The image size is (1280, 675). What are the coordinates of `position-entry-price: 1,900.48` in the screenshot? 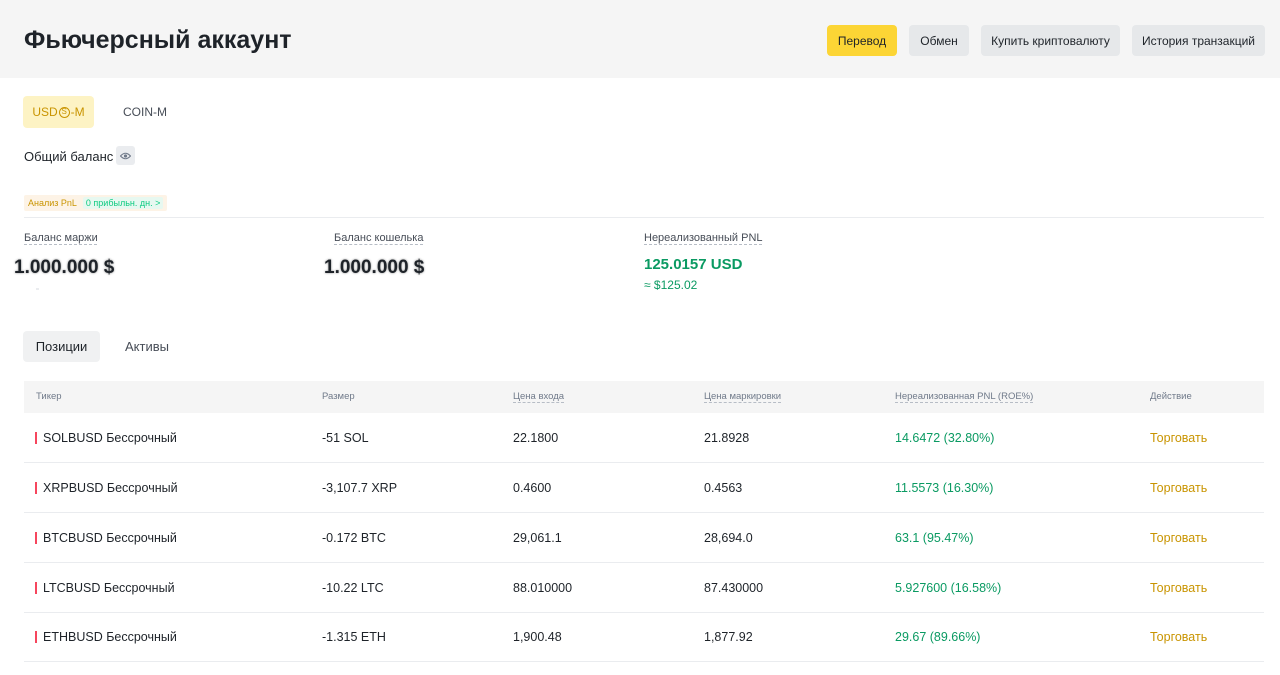 It's located at (537, 637).